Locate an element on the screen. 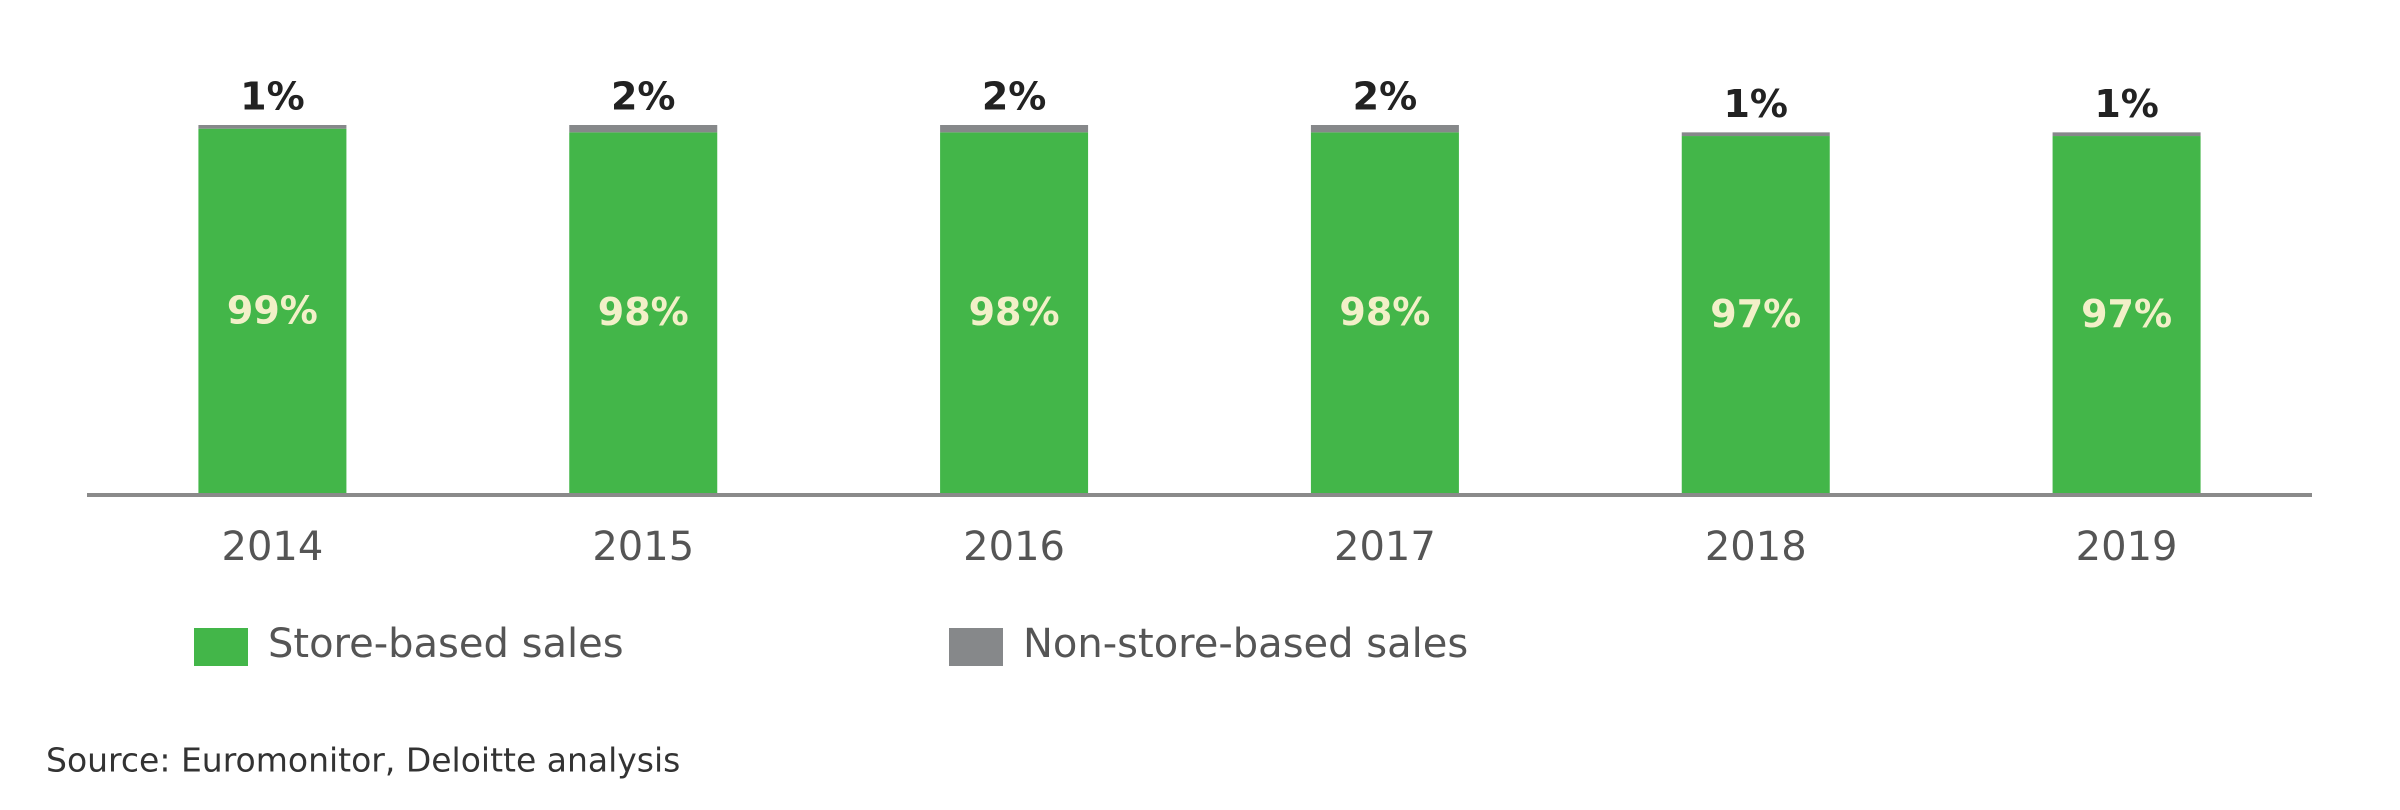 The image size is (2400, 810). x-tick-label: 2014 is located at coordinates (273, 547).